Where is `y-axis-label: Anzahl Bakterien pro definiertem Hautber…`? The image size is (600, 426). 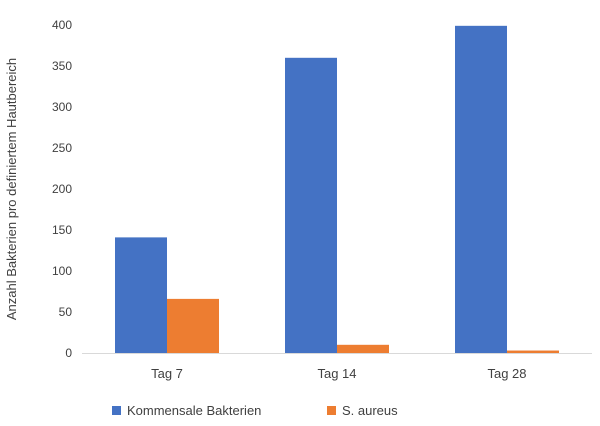 y-axis-label: Anzahl Bakterien pro definiertem Hautber… is located at coordinates (11, 189).